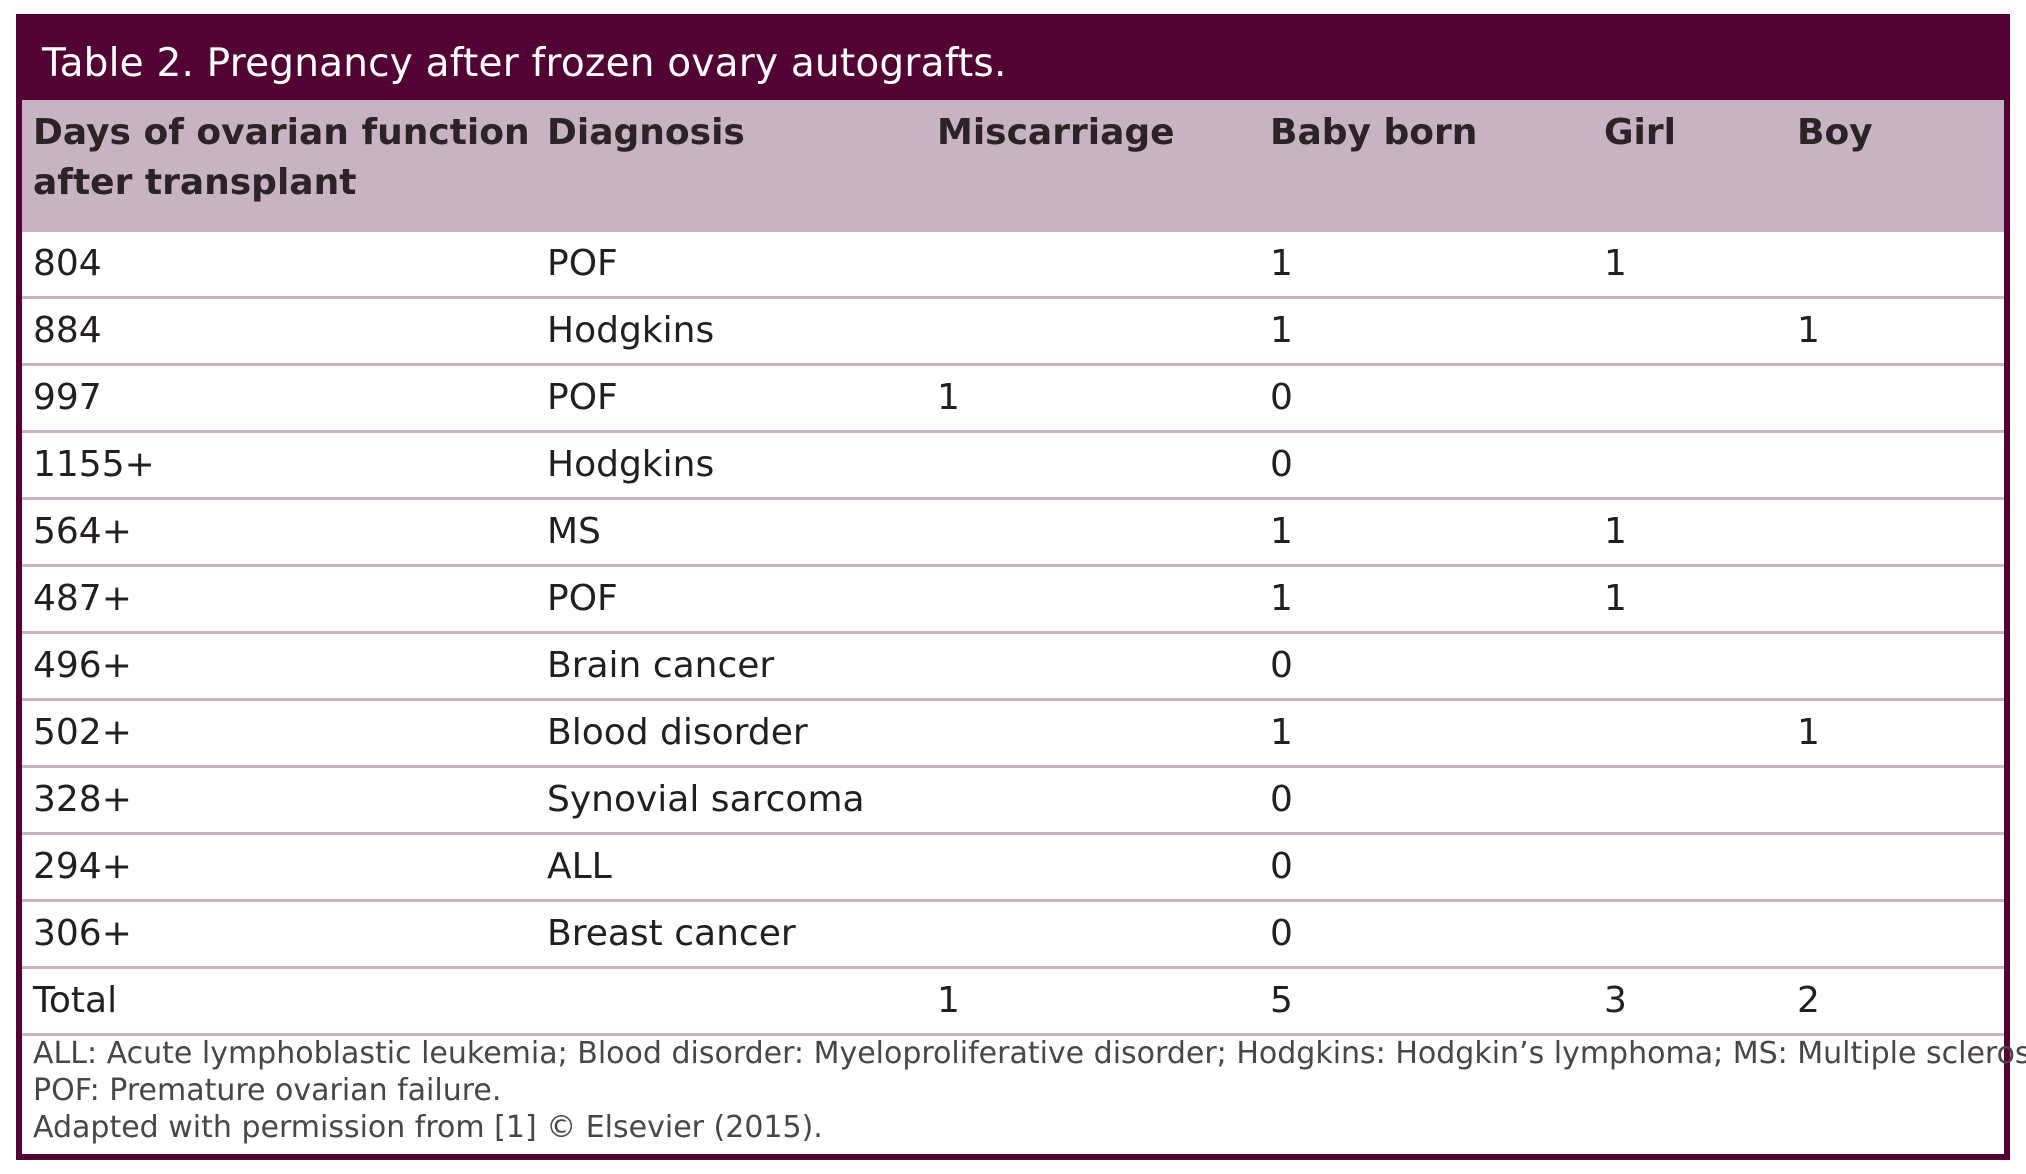 Image resolution: width=2026 pixels, height=1174 pixels. I want to click on cell-total-baby-born: 5, so click(1281, 1000).